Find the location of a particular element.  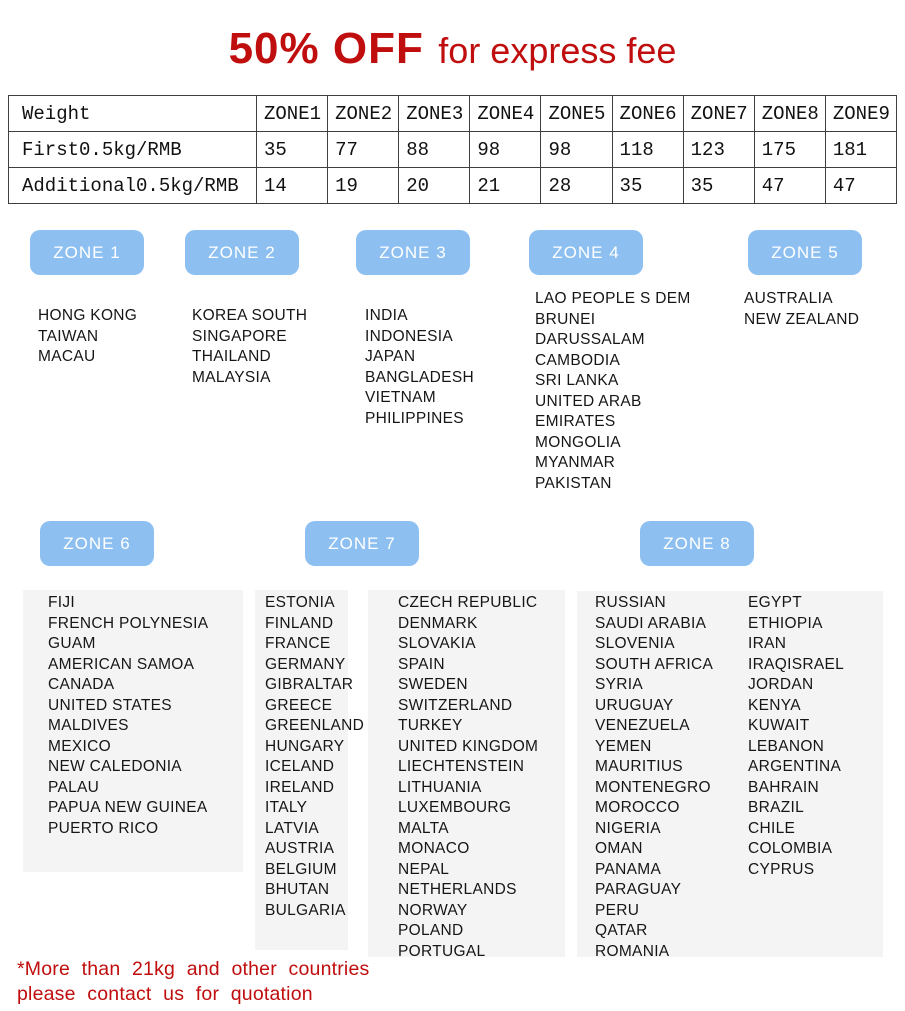

country-item: LEBANON is located at coordinates (786, 746).